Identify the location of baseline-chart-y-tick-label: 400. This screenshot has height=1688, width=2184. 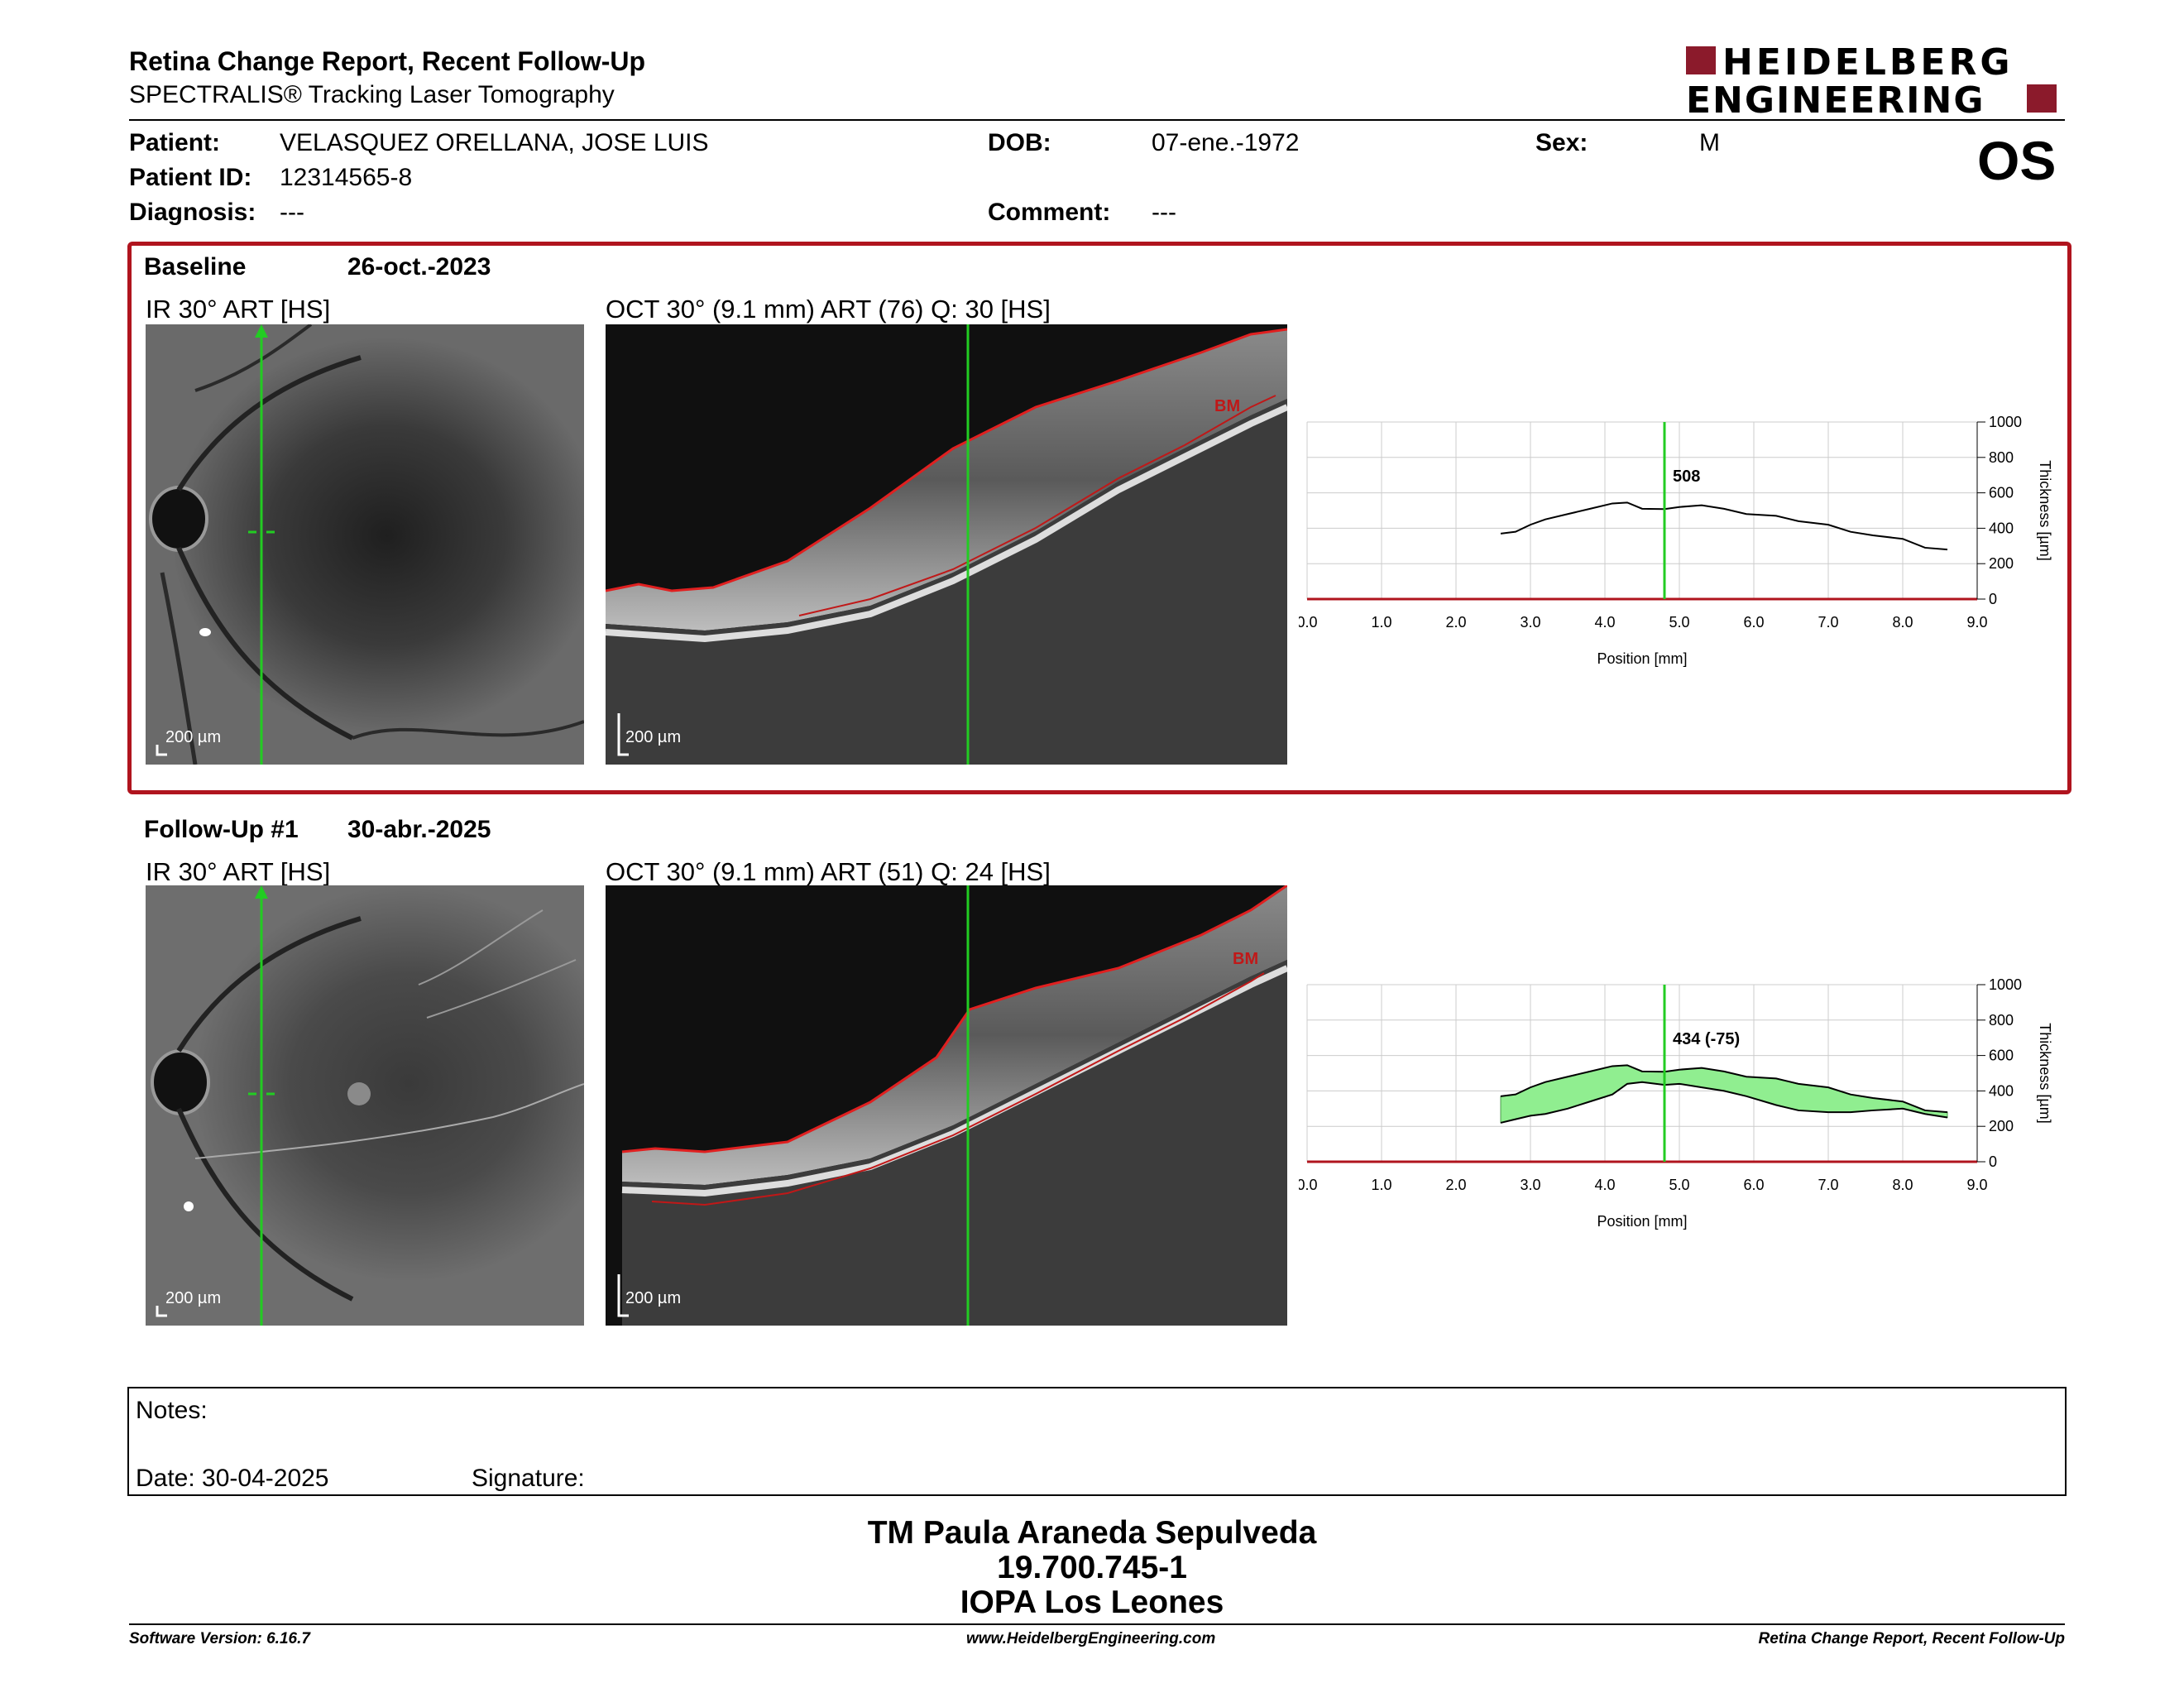
(2001, 528).